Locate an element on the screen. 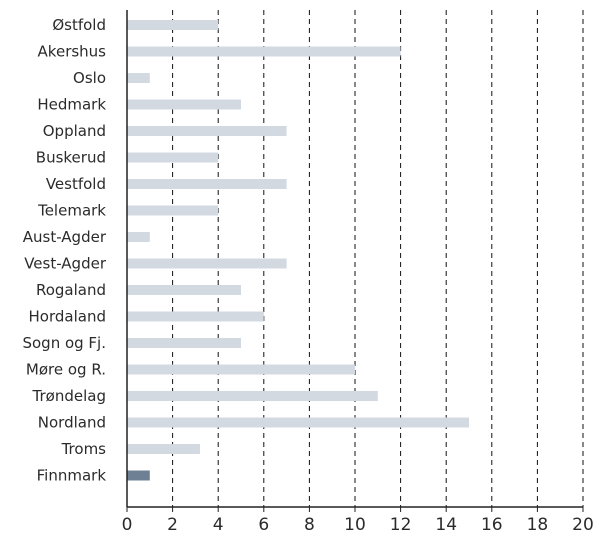 Image resolution: width=606 pixels, height=538 pixels. category-label: Østfold is located at coordinates (79, 25).